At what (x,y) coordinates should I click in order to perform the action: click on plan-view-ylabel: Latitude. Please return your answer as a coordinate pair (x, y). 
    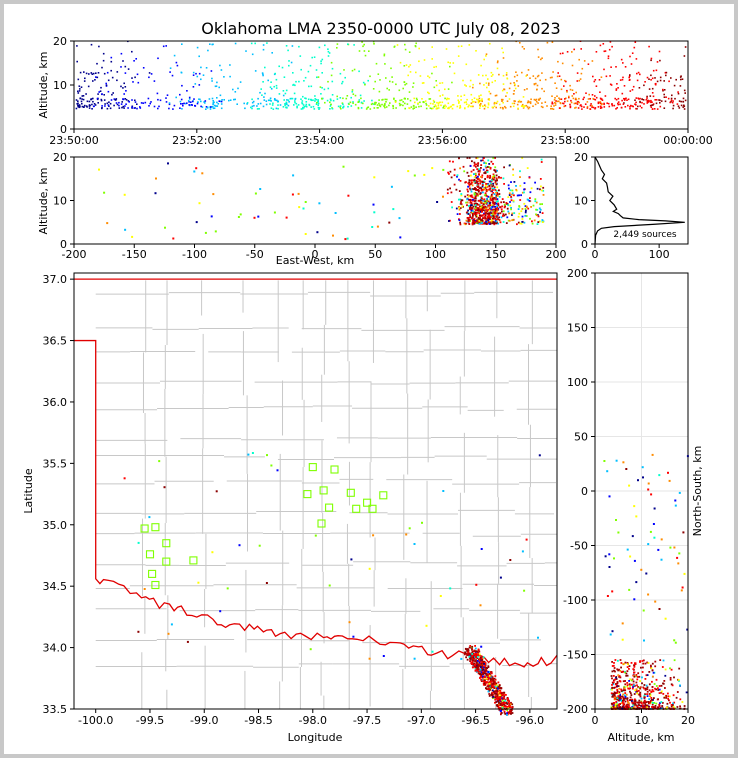
    Looking at the image, I should click on (28, 491).